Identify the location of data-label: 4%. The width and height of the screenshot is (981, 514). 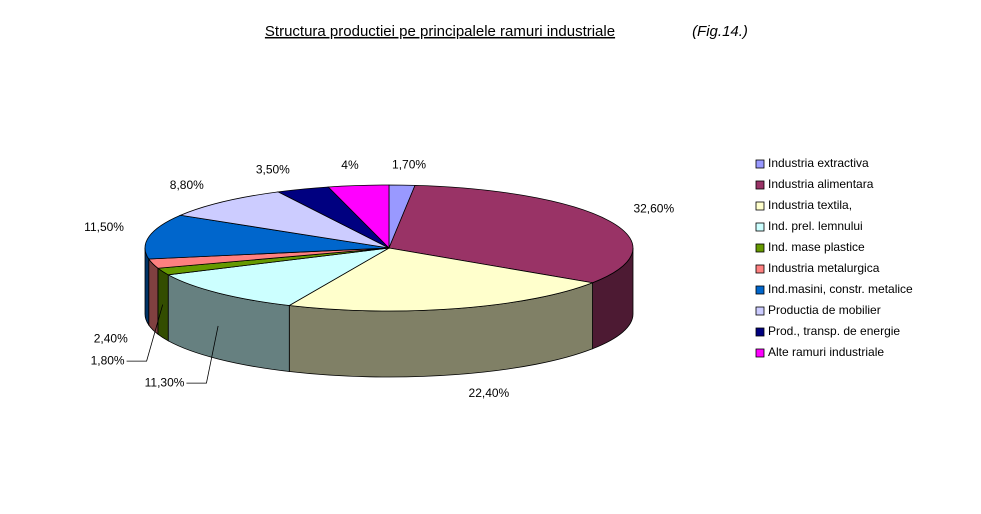
(350, 165).